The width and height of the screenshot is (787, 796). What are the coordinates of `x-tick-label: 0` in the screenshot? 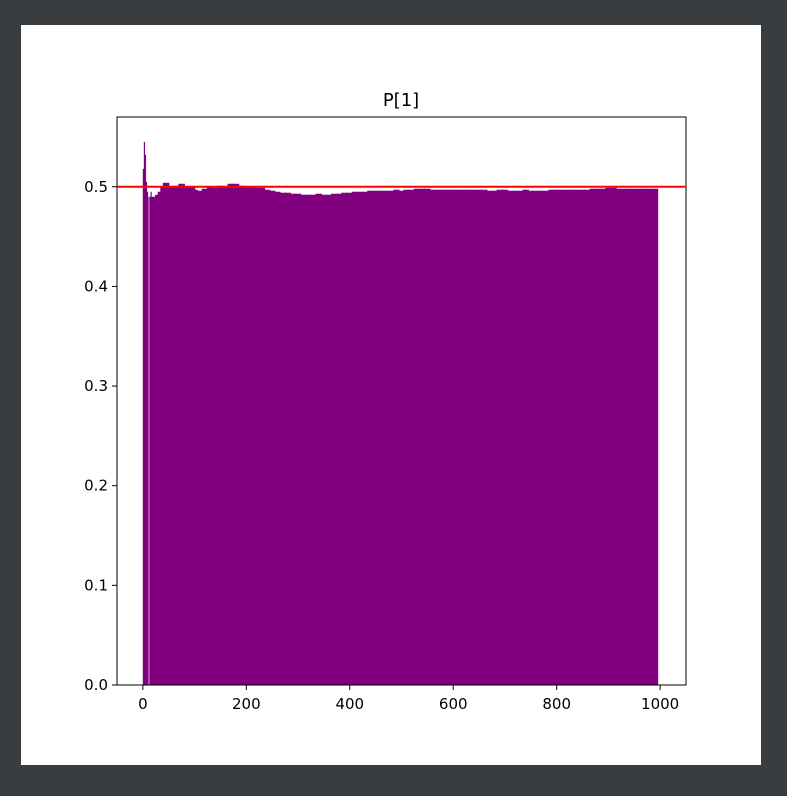 It's located at (143, 704).